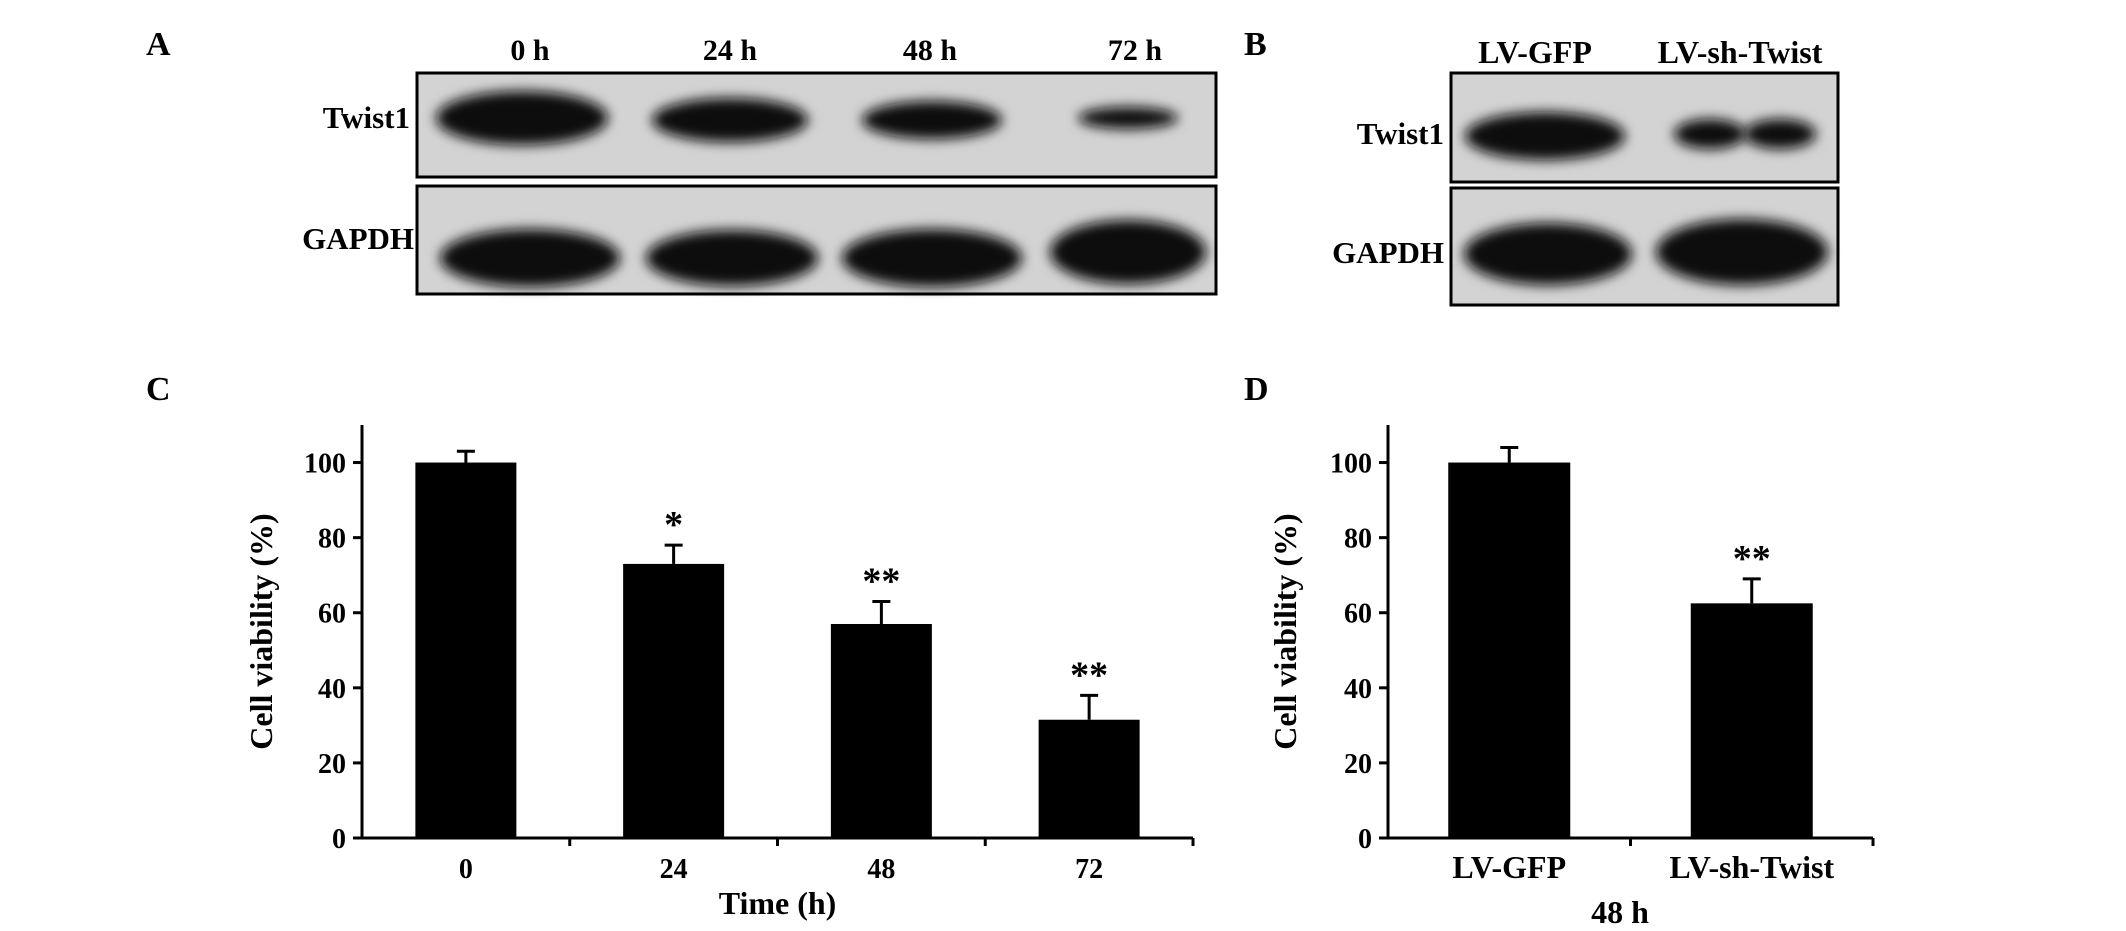  I want to click on x-axis-title: Time (h), so click(778, 903).